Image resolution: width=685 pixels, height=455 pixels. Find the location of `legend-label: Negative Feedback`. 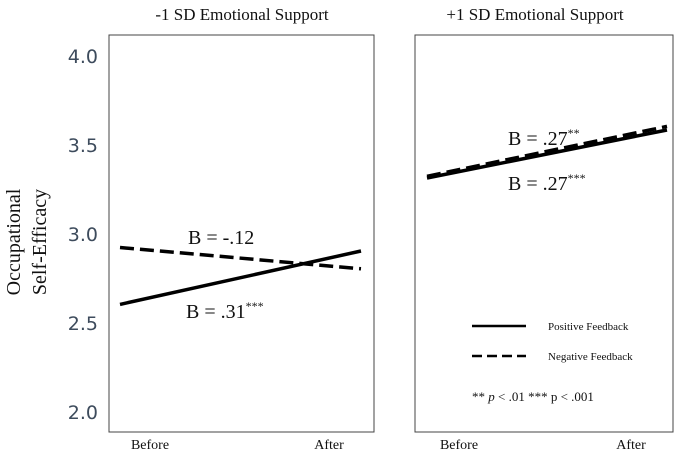

legend-label: Negative Feedback is located at coordinates (590, 357).